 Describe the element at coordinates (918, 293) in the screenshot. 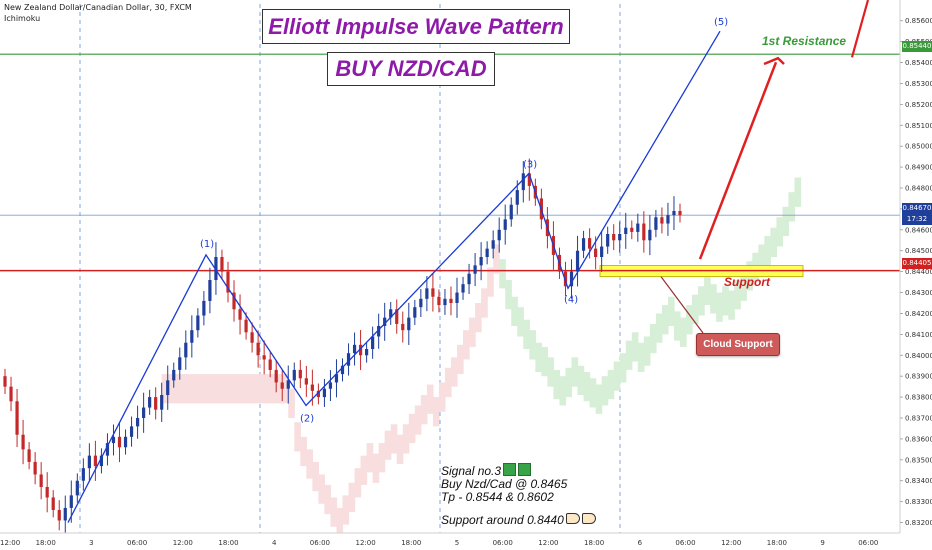

I see `price-tick-label: 0.84300` at that location.